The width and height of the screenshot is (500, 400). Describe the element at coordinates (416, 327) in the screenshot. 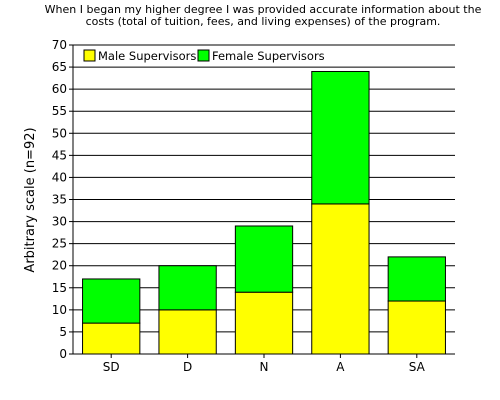

I see `bar-male-sa` at that location.